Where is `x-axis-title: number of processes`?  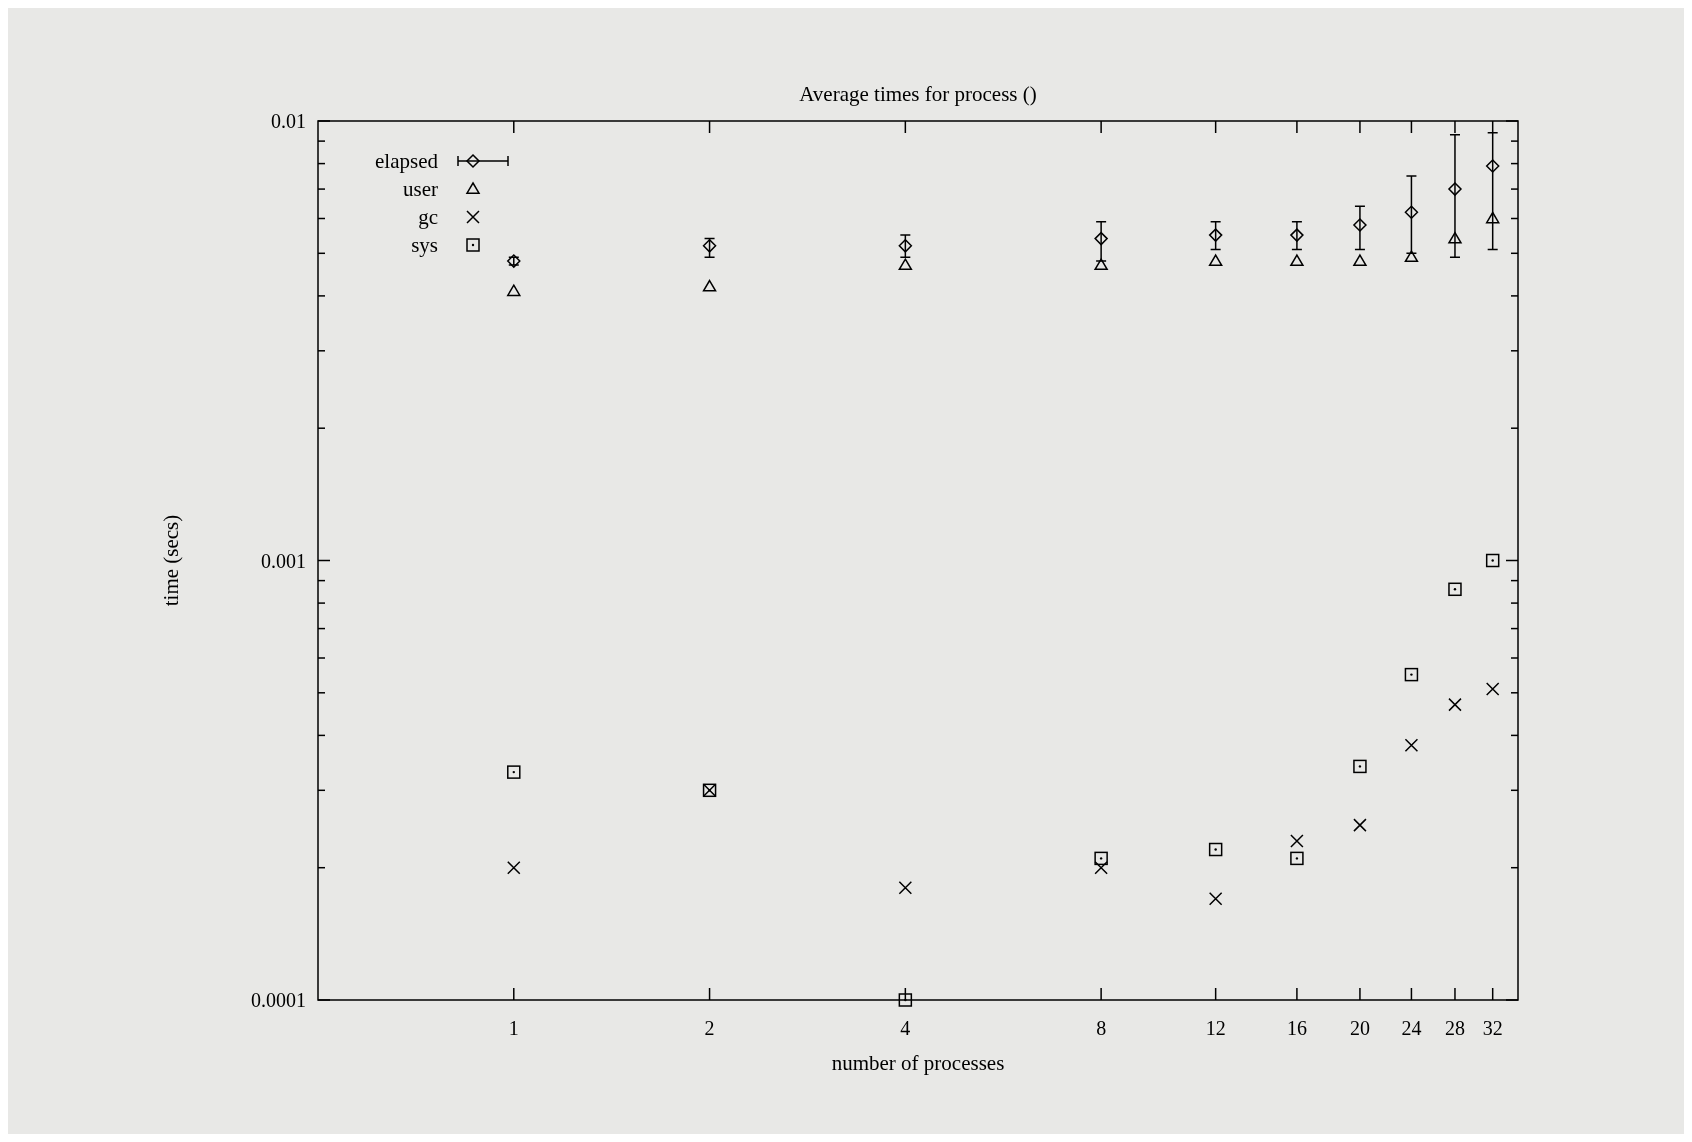 x-axis-title: number of processes is located at coordinates (918, 1063).